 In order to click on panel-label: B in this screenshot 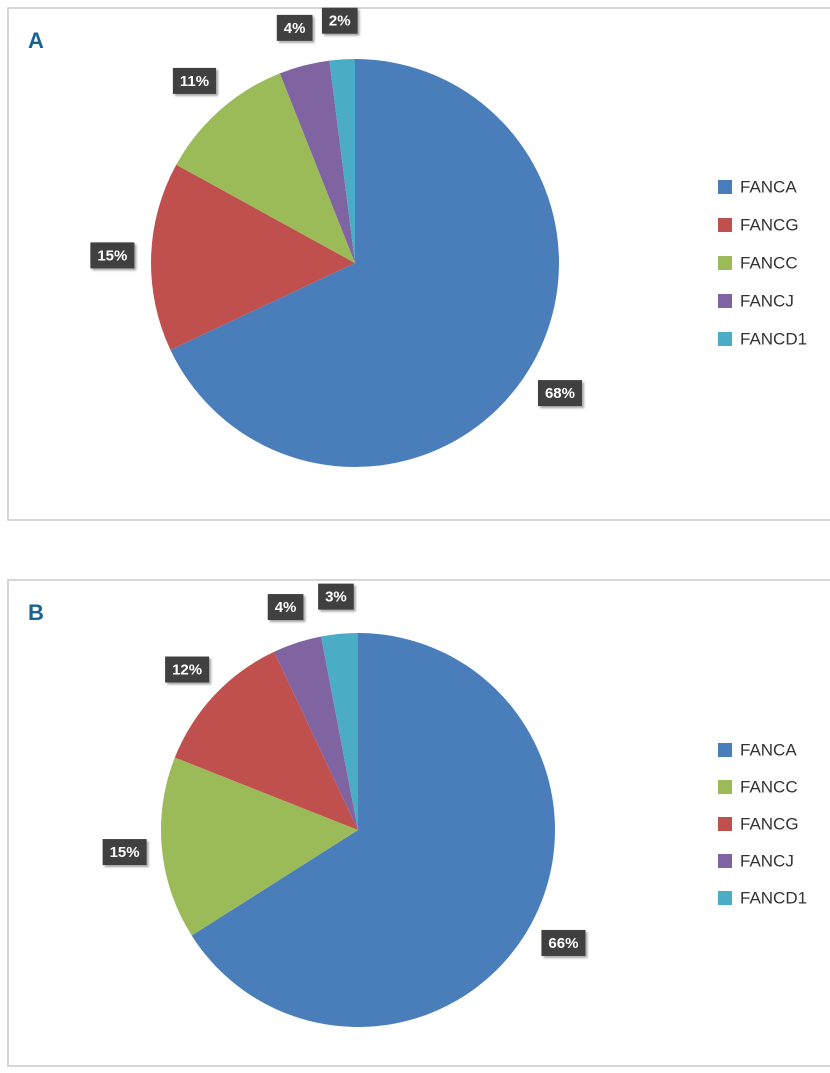, I will do `click(36, 612)`.